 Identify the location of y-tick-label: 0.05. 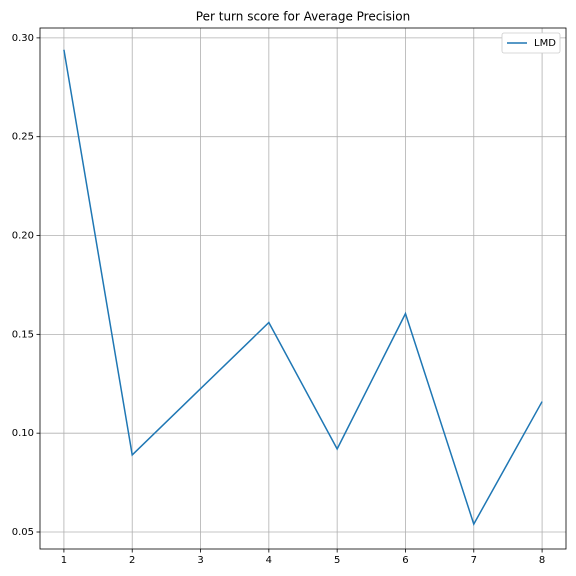
(23, 532).